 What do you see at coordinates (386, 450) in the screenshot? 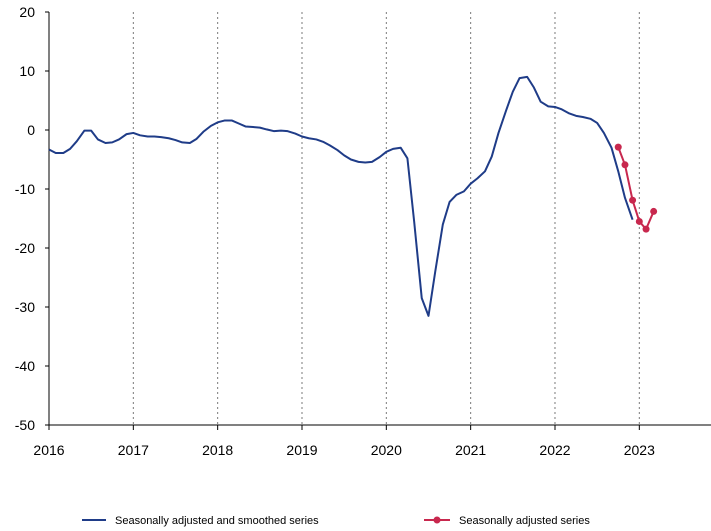
I see `x-tick-label: 2020` at bounding box center [386, 450].